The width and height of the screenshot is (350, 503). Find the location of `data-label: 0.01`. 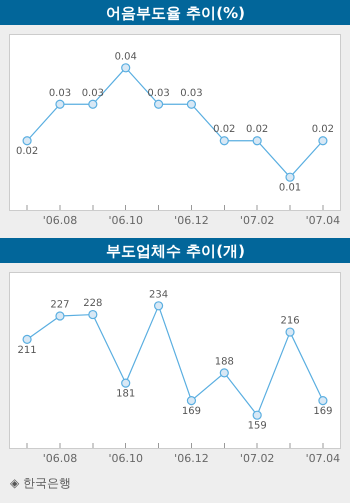

data-label: 0.01 is located at coordinates (290, 188).